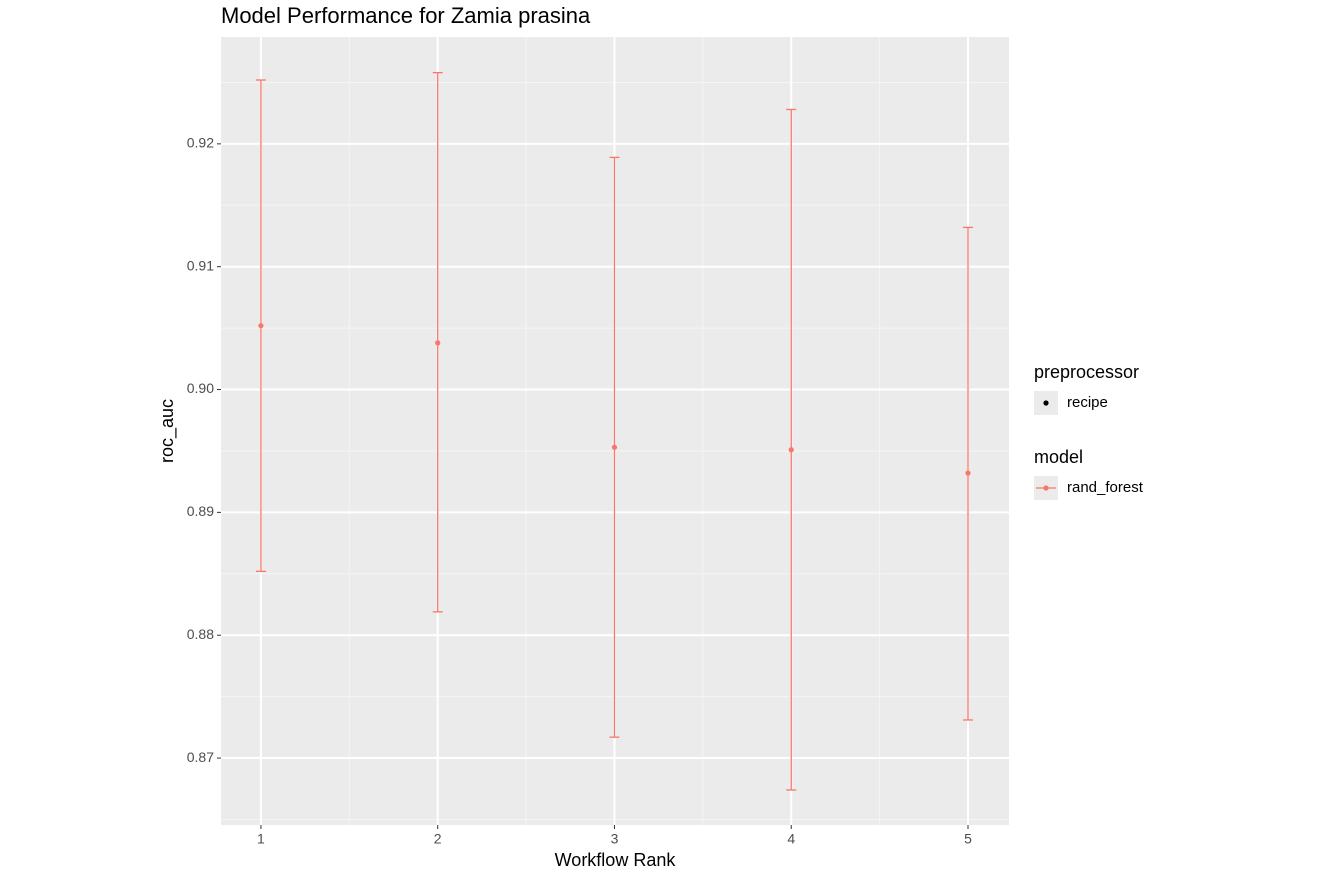 This screenshot has width=1320, height=885. I want to click on chart-title: Model Performance for Zamia prasina, so click(406, 15).